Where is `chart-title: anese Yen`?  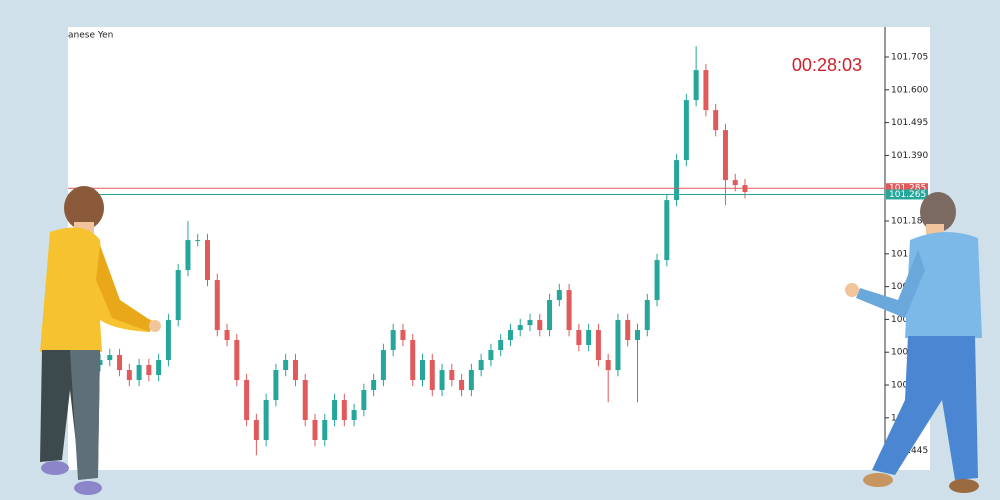 chart-title: anese Yen is located at coordinates (90, 36).